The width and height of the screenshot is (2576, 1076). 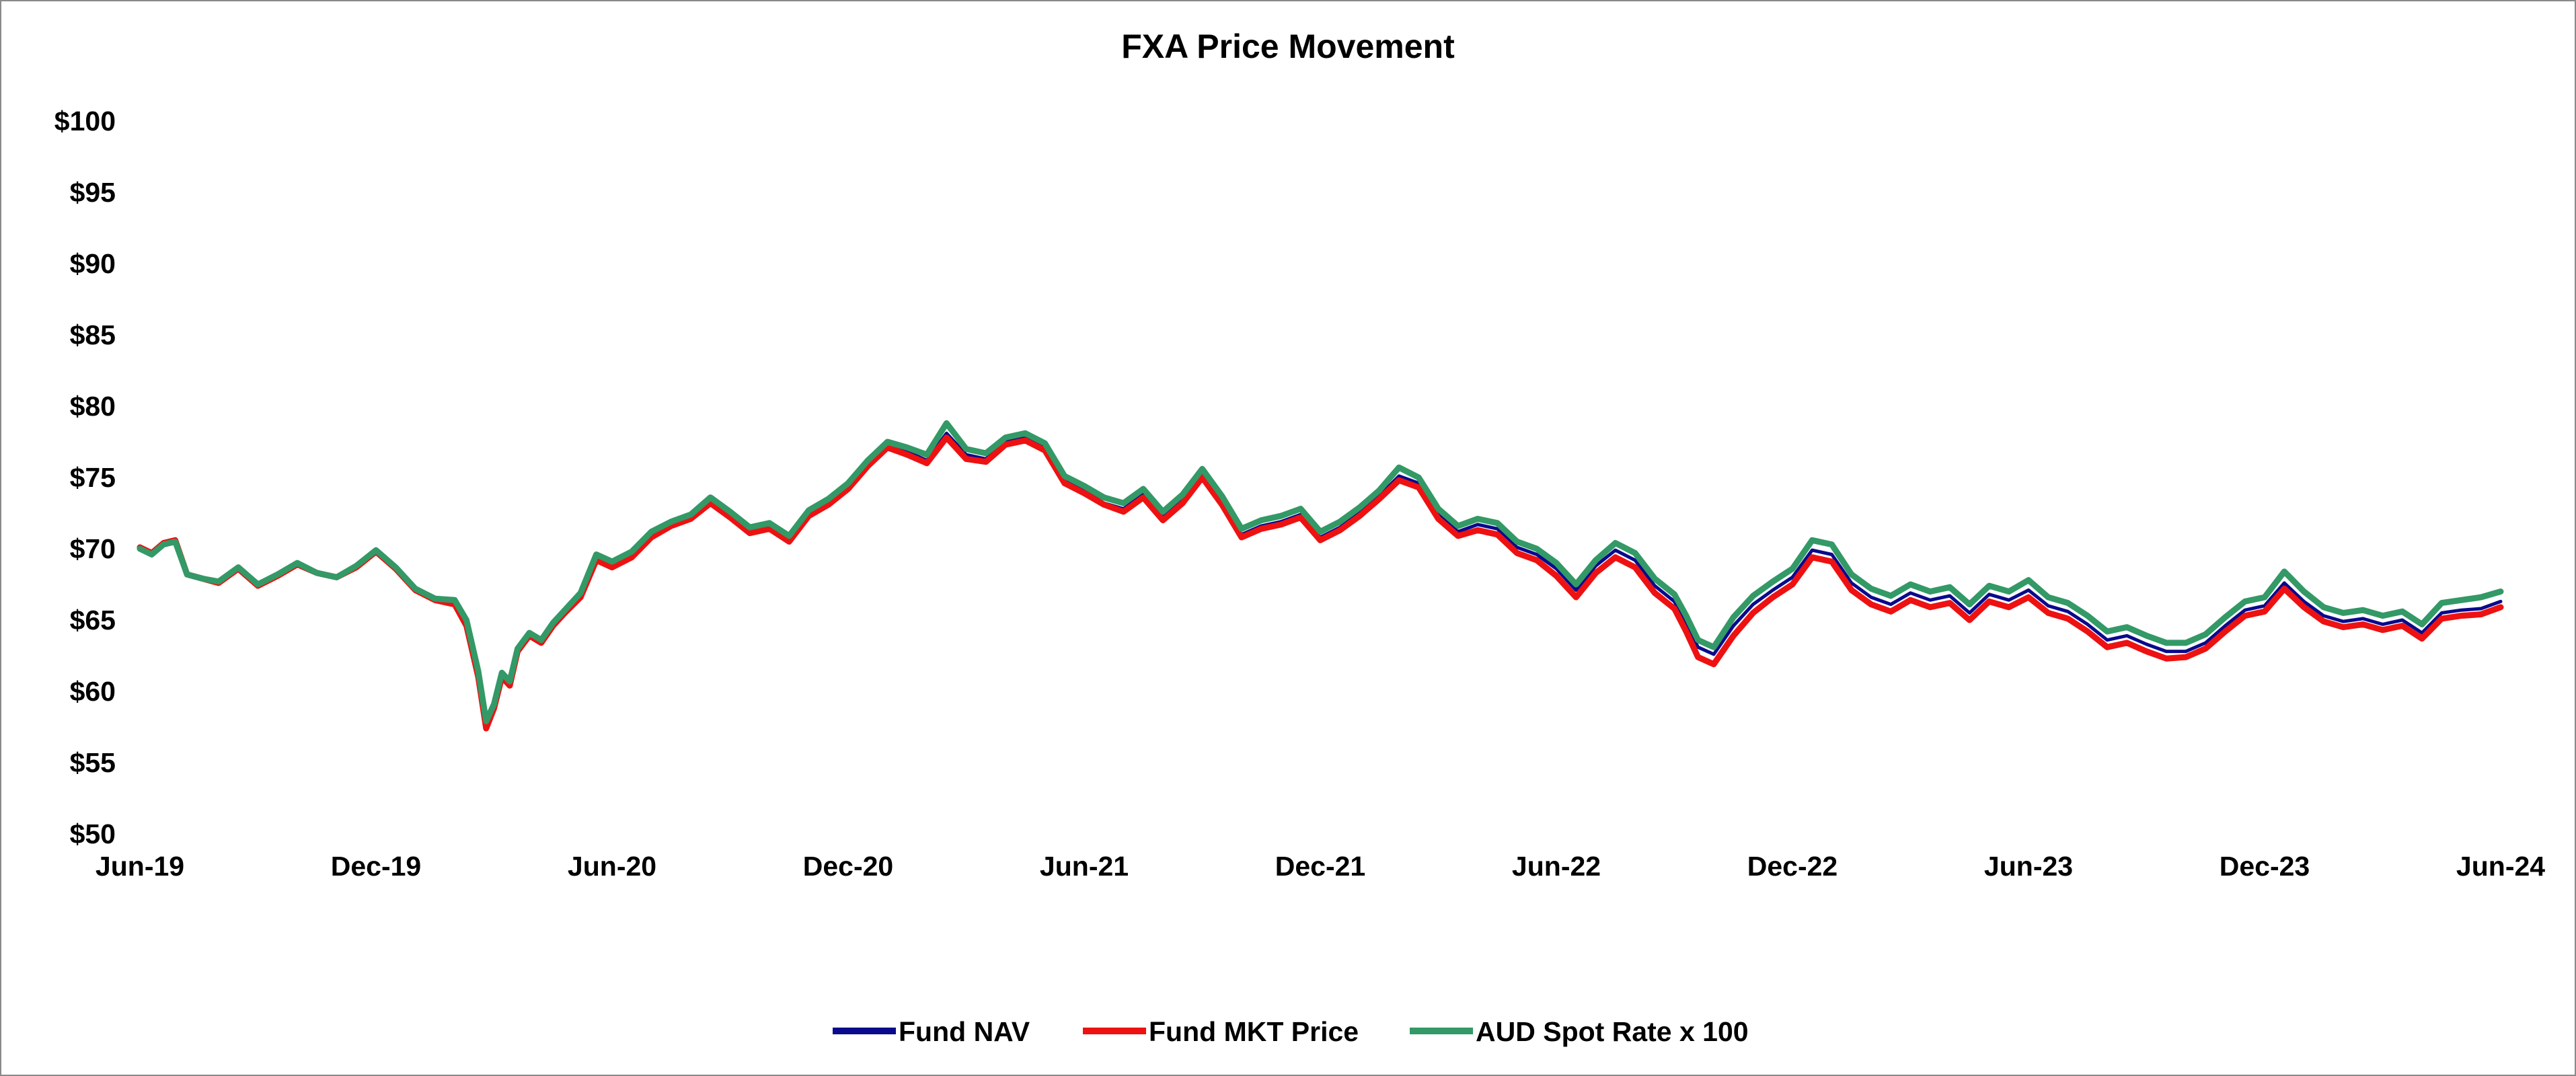 I want to click on x-tick-label: Dec-19, so click(x=376, y=866).